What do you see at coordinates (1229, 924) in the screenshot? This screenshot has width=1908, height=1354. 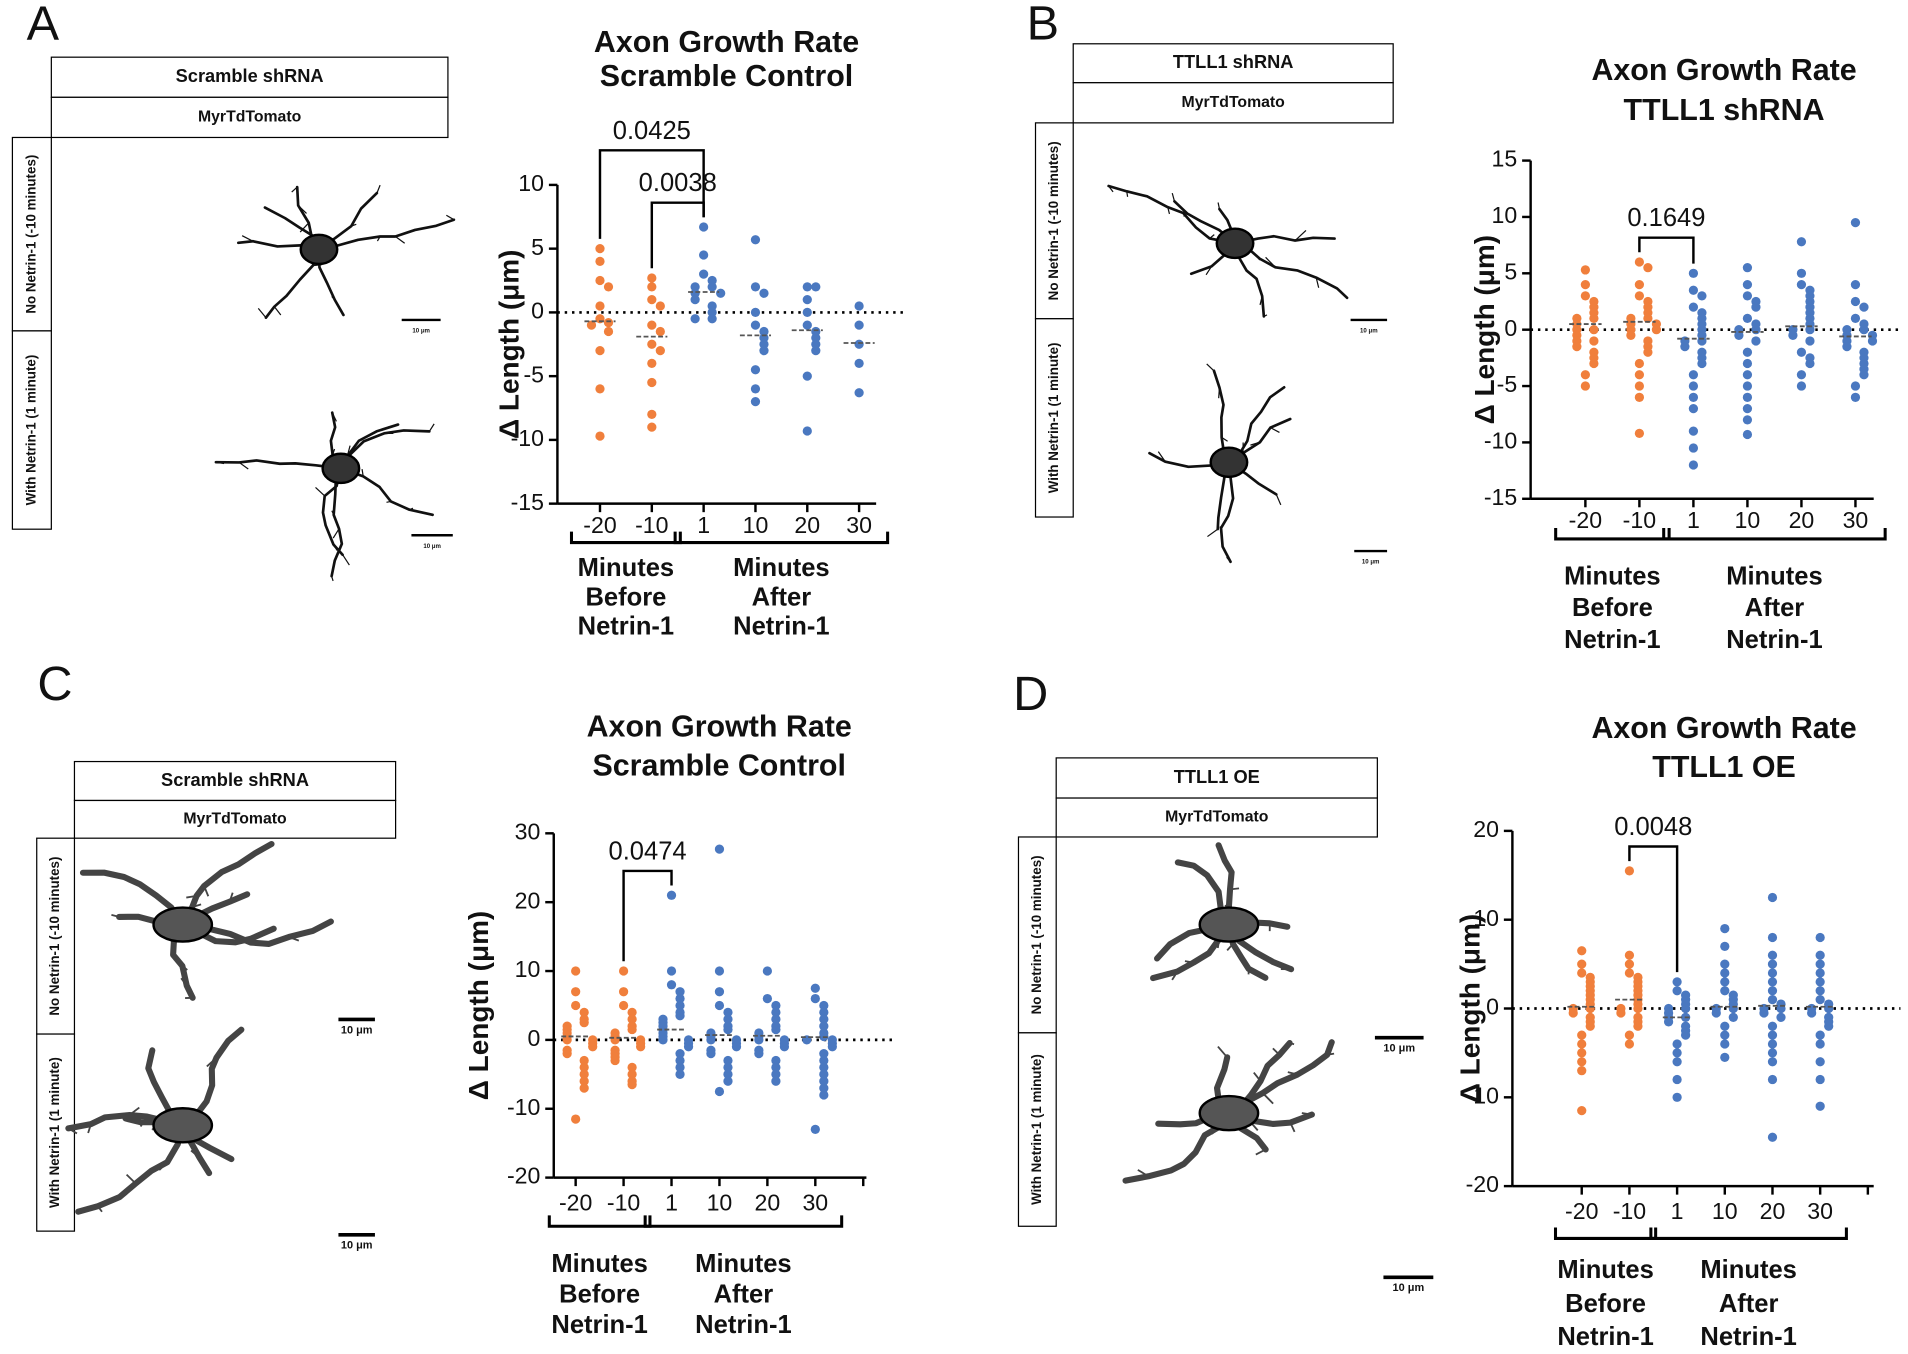 I see `cell-body` at bounding box center [1229, 924].